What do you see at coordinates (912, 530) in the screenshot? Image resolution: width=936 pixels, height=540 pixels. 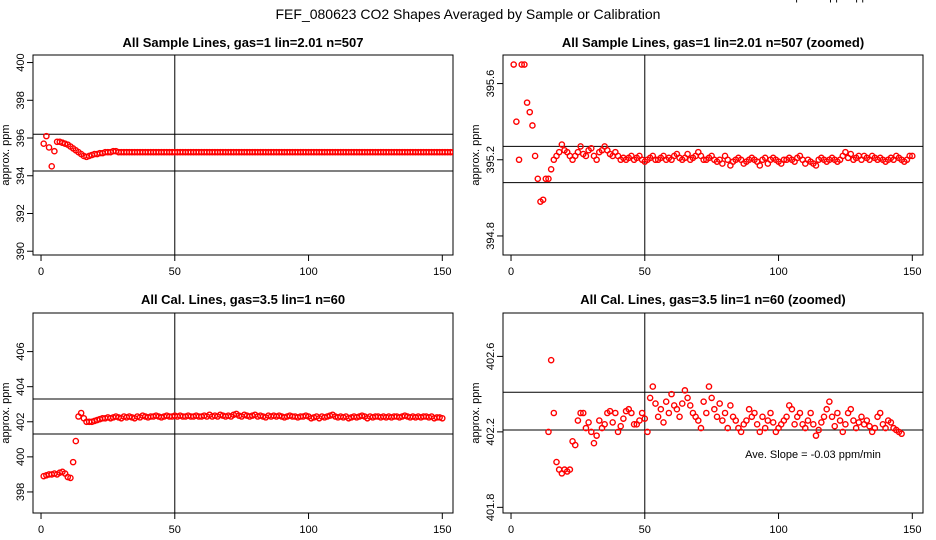 I see `x-tick-label: 150` at bounding box center [912, 530].